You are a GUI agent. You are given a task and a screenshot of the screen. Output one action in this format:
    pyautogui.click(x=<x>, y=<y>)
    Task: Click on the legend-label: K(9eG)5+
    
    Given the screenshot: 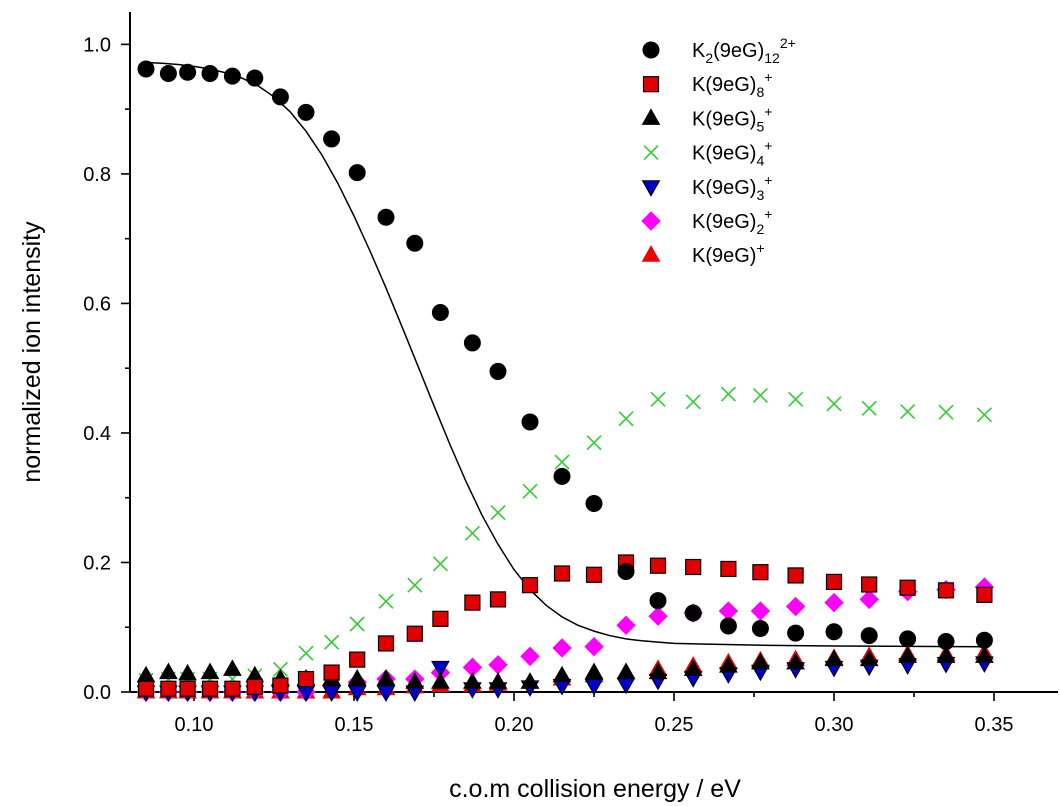 What is the action you would take?
    pyautogui.click(x=732, y=118)
    